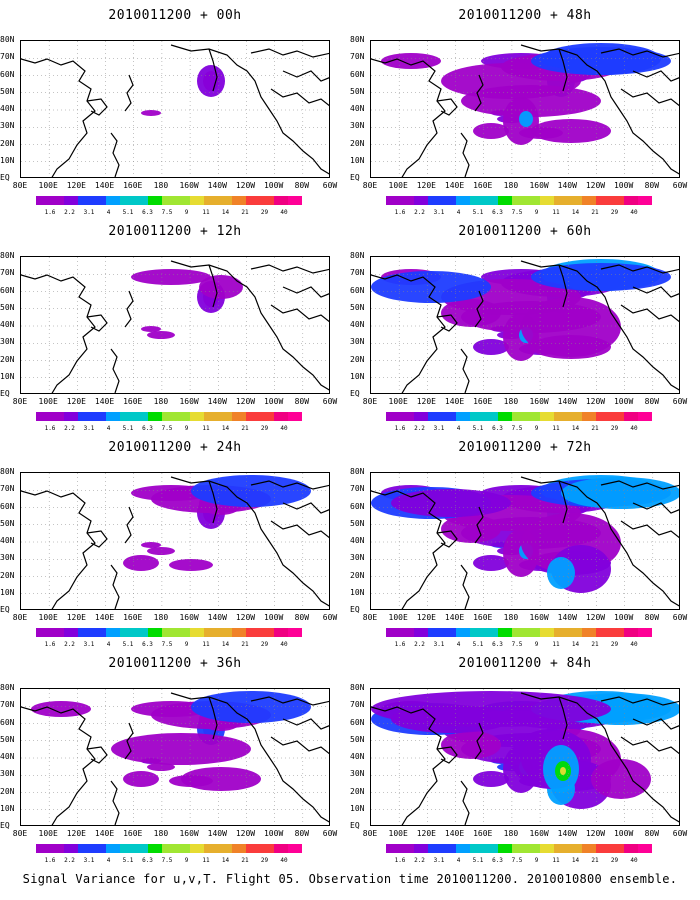  What do you see at coordinates (357, 756) in the screenshot?
I see `lat-label: 40N` at bounding box center [357, 756].